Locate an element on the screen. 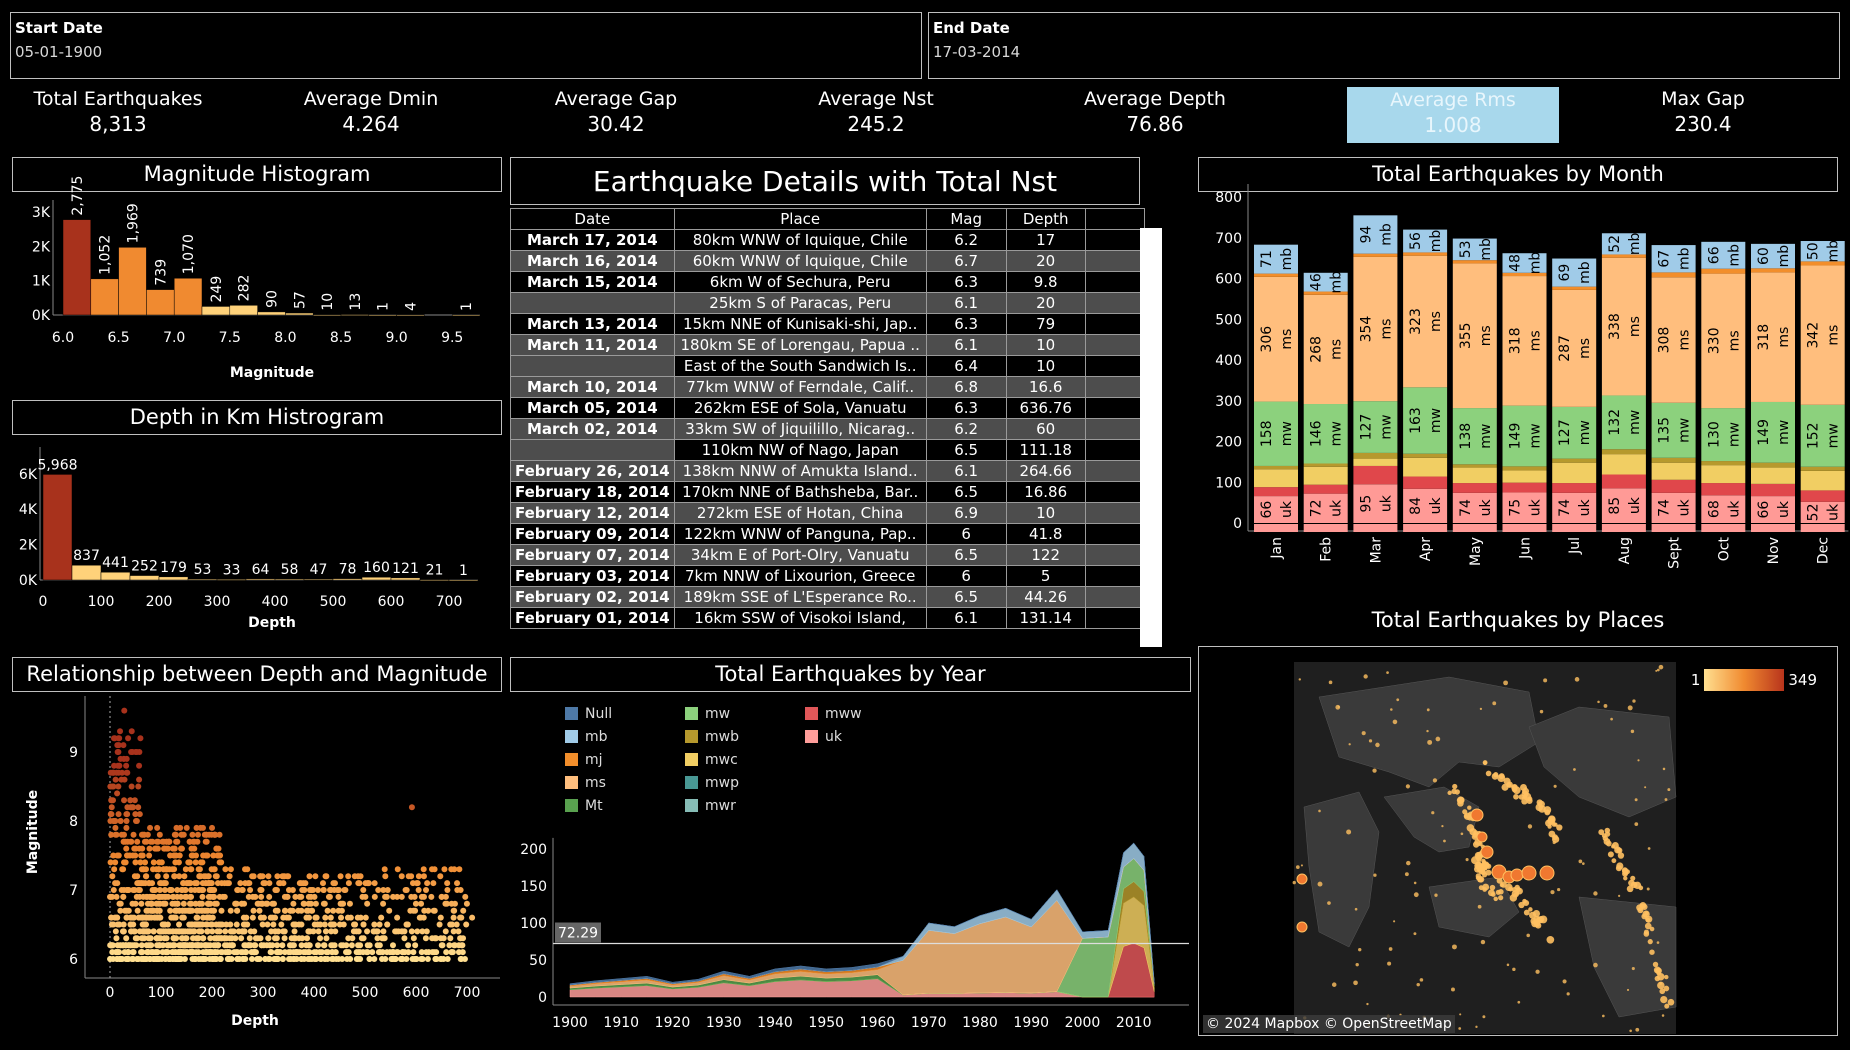  col-place: Place is located at coordinates (800, 219).